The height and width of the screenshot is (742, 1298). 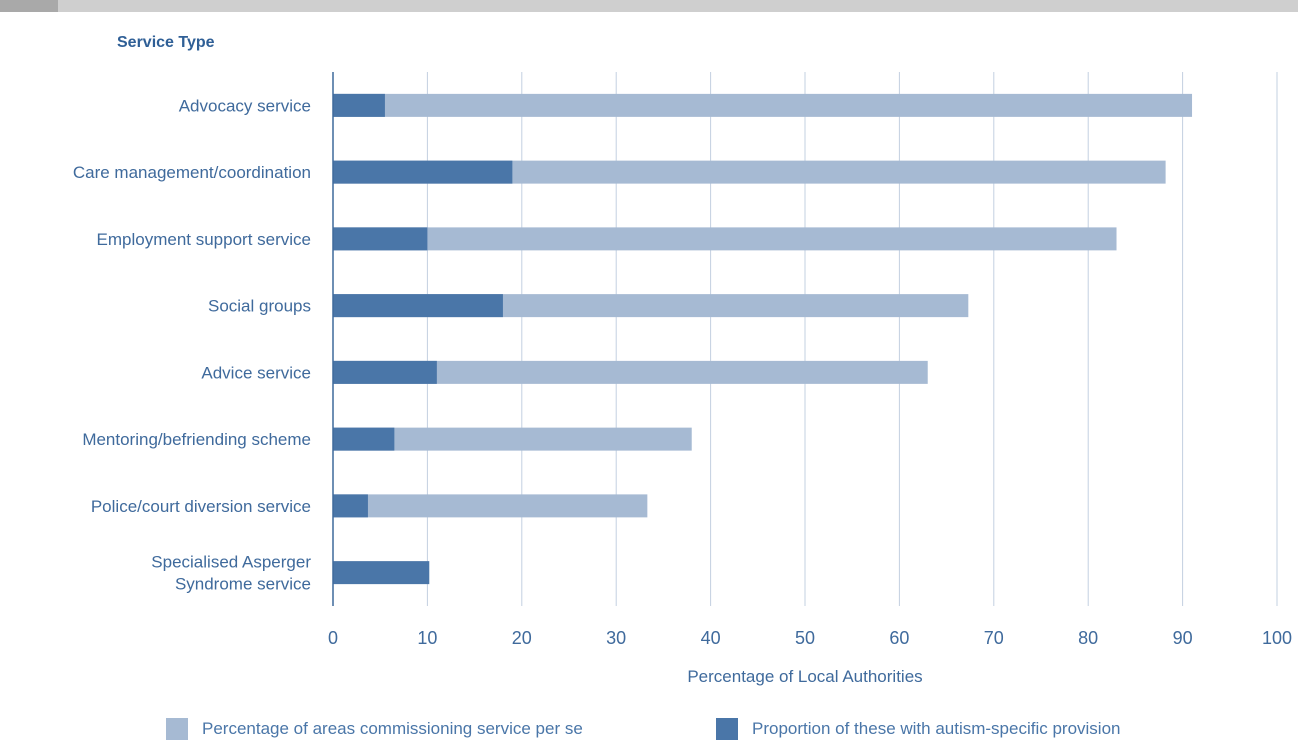 What do you see at coordinates (201, 506) in the screenshot?
I see `category-label-6: Police/court diversion service` at bounding box center [201, 506].